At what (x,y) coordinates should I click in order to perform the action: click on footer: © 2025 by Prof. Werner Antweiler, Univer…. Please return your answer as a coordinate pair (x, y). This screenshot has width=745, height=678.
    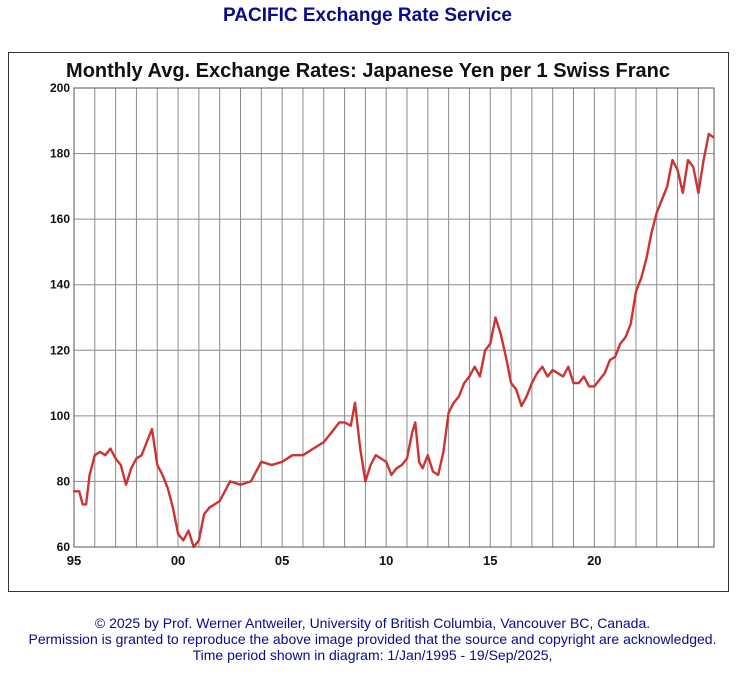
    Looking at the image, I should click on (372, 639).